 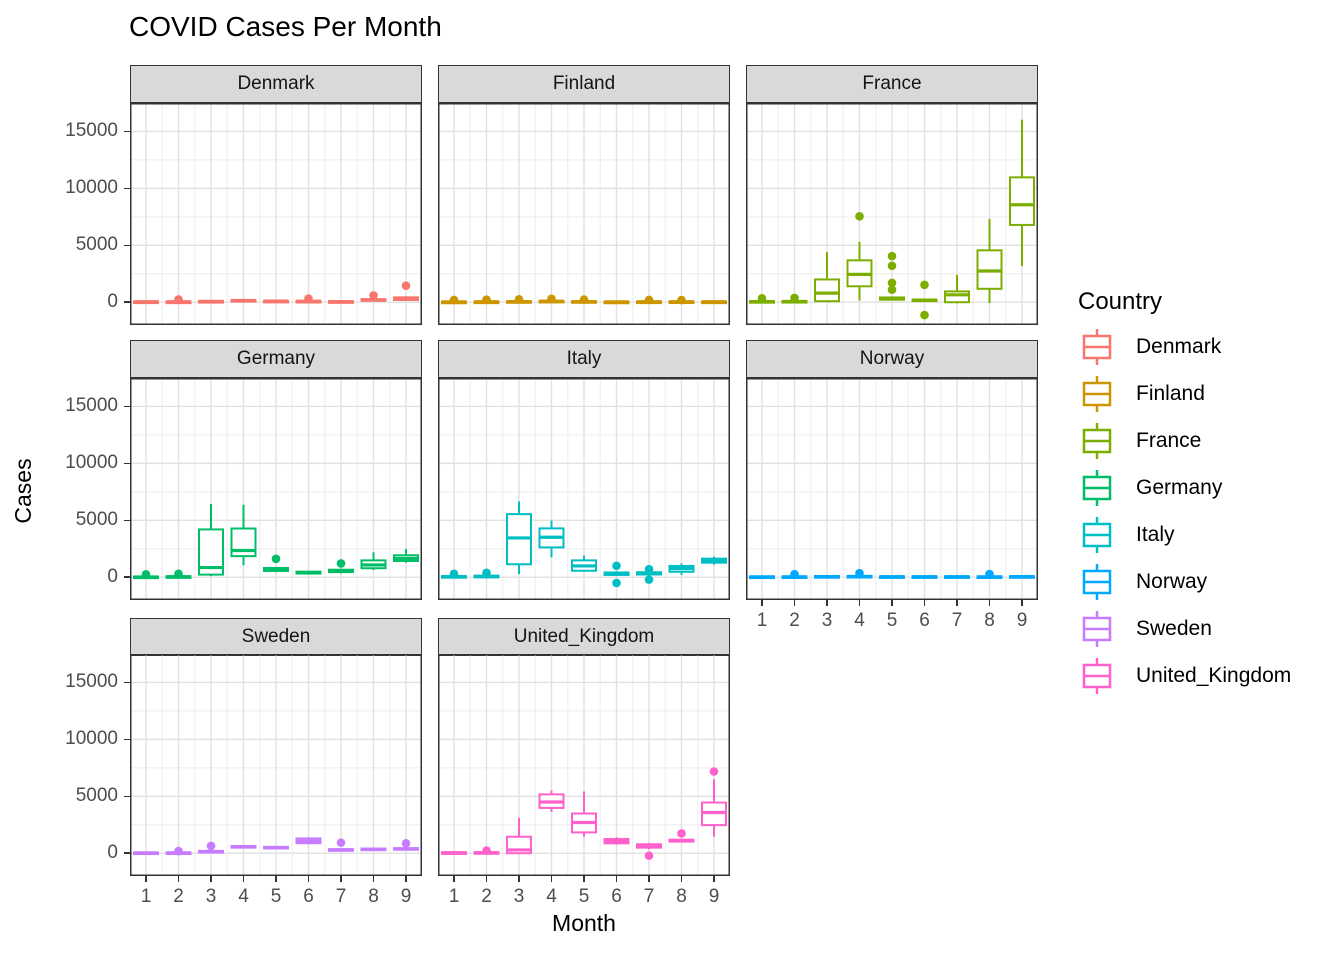 I want to click on y-axis-title: Cases, so click(x=23, y=491).